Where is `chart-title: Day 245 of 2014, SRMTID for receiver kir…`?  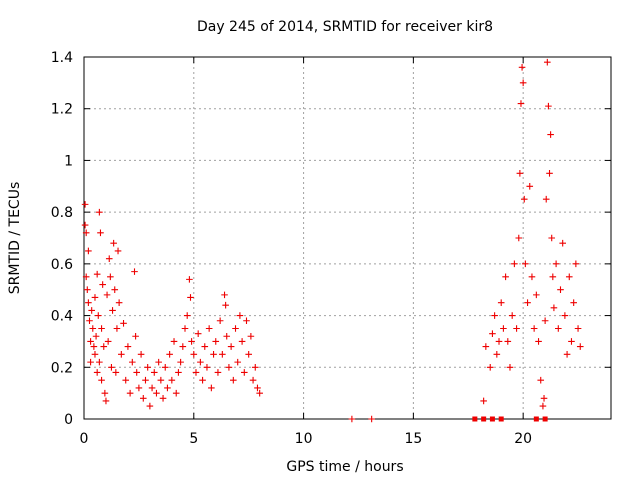 chart-title: Day 245 of 2014, SRMTID for receiver kir… is located at coordinates (345, 27).